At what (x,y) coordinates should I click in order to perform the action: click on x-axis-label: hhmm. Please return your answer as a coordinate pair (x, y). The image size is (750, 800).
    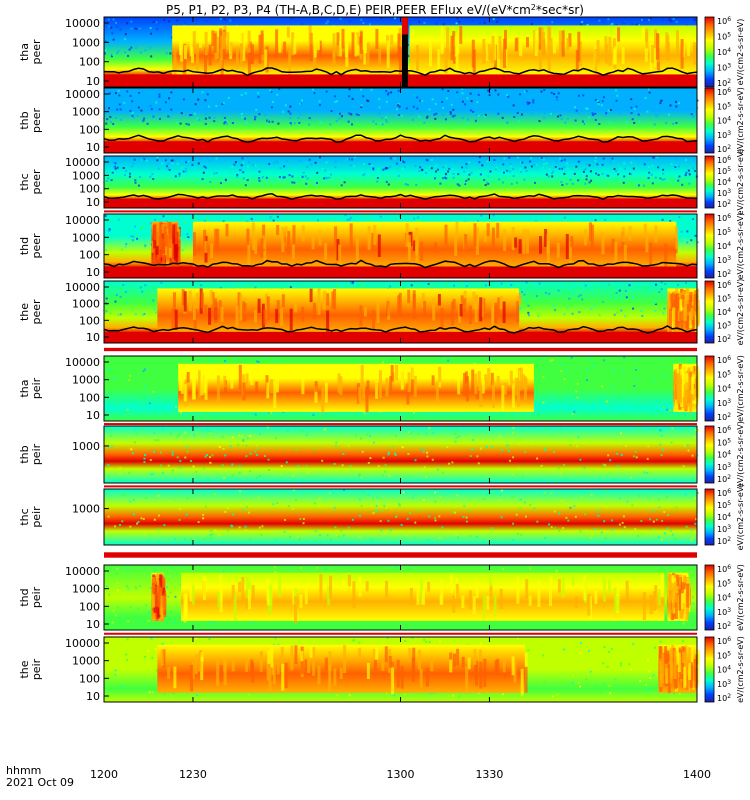
    Looking at the image, I should click on (23, 770).